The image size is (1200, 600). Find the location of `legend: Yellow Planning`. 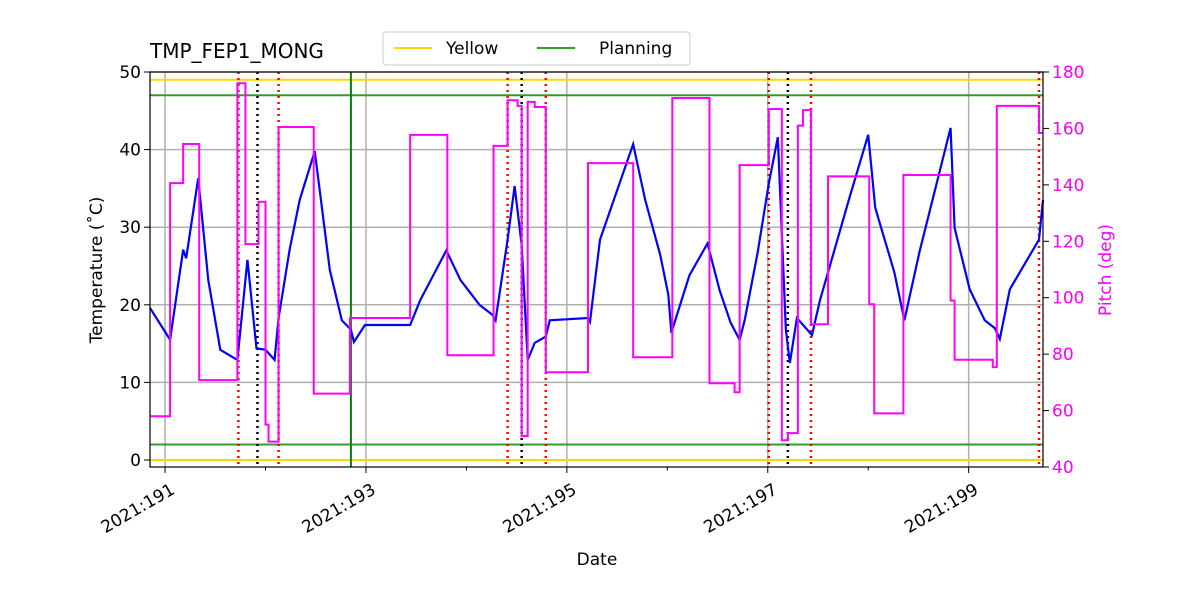

legend: Yellow Planning is located at coordinates (536, 48).